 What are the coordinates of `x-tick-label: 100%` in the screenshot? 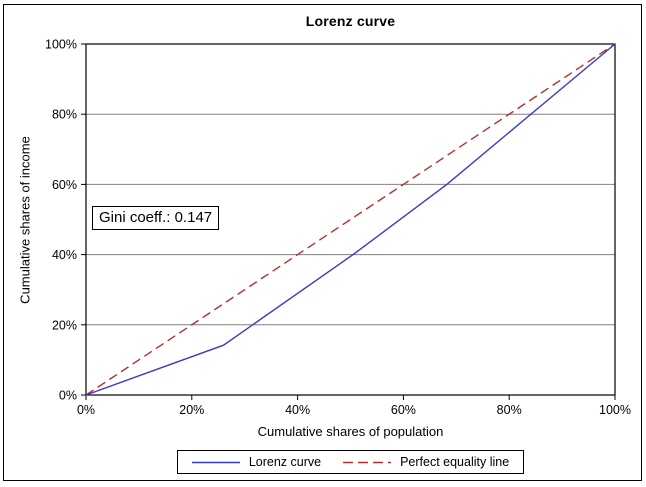 It's located at (615, 410).